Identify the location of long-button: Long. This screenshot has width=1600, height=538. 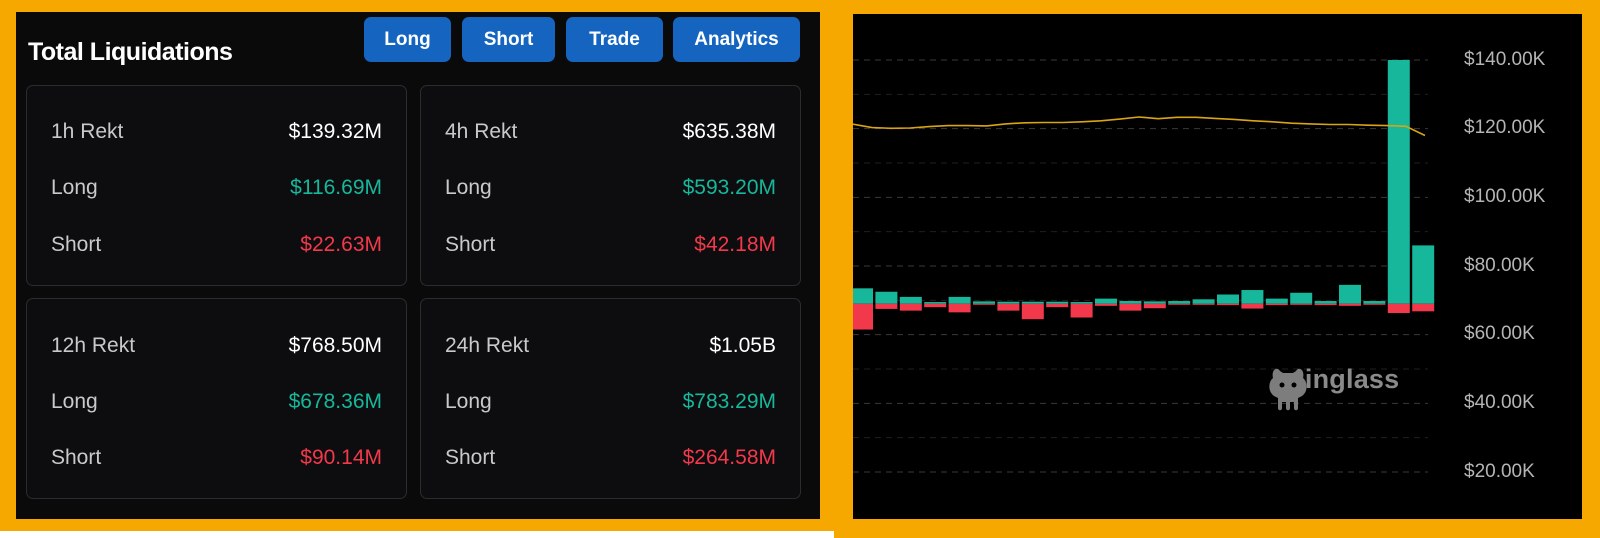
(407, 39).